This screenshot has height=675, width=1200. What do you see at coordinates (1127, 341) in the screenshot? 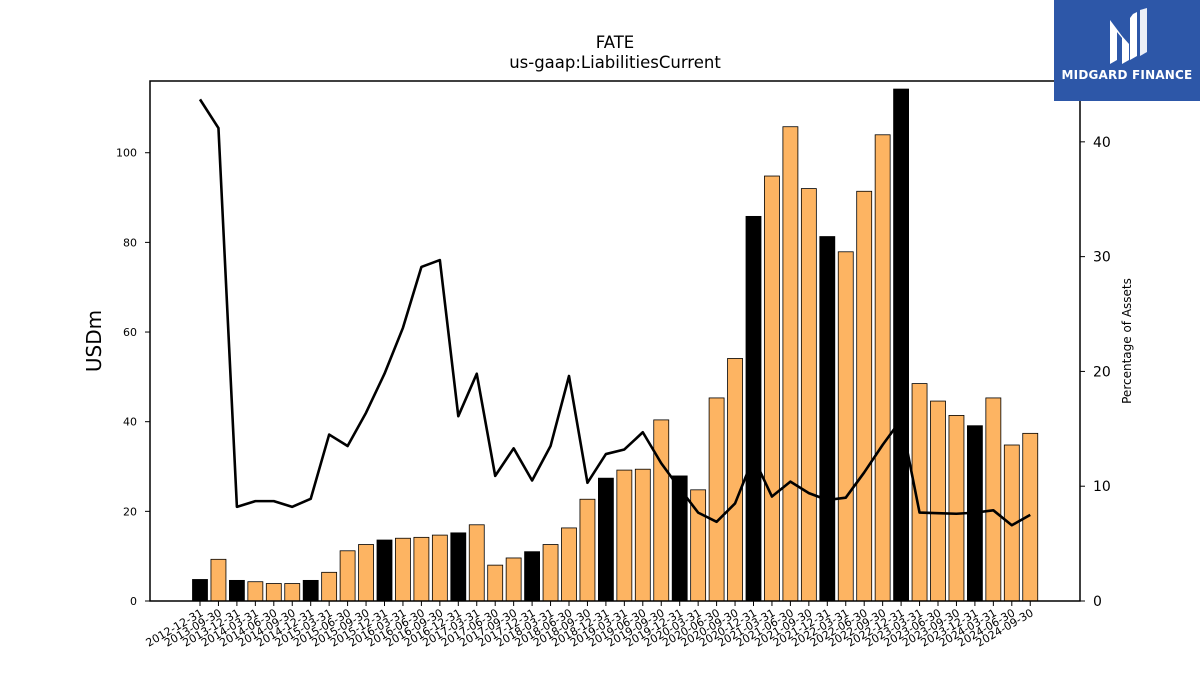
I see `y2-axis-label: Percentage of Assets` at bounding box center [1127, 341].